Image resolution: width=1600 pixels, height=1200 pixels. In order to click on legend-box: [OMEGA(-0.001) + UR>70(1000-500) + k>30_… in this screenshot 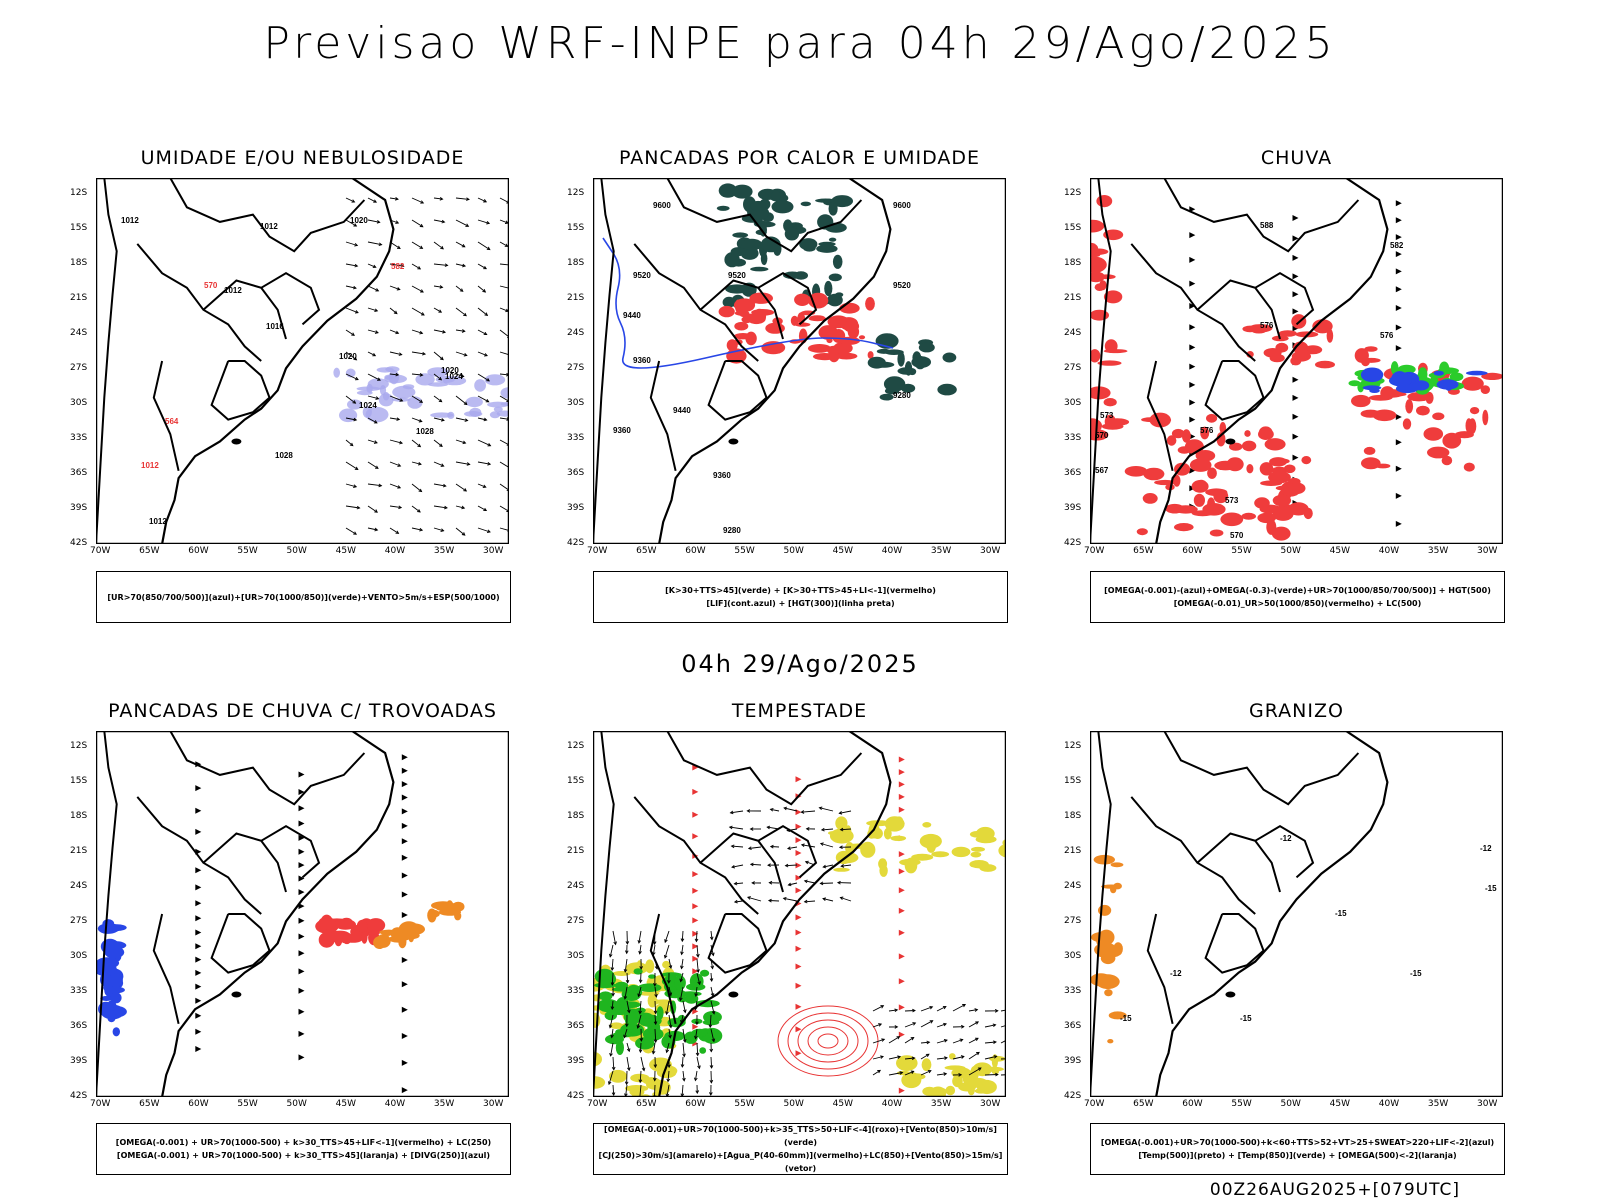, I will do `click(303, 1149)`.